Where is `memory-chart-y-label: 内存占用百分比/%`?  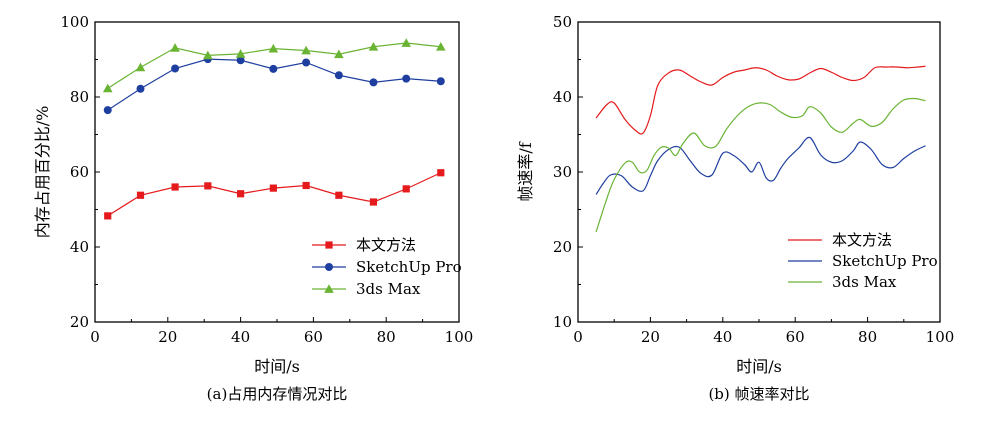 memory-chart-y-label: 内存占用百分比/% is located at coordinates (42, 172).